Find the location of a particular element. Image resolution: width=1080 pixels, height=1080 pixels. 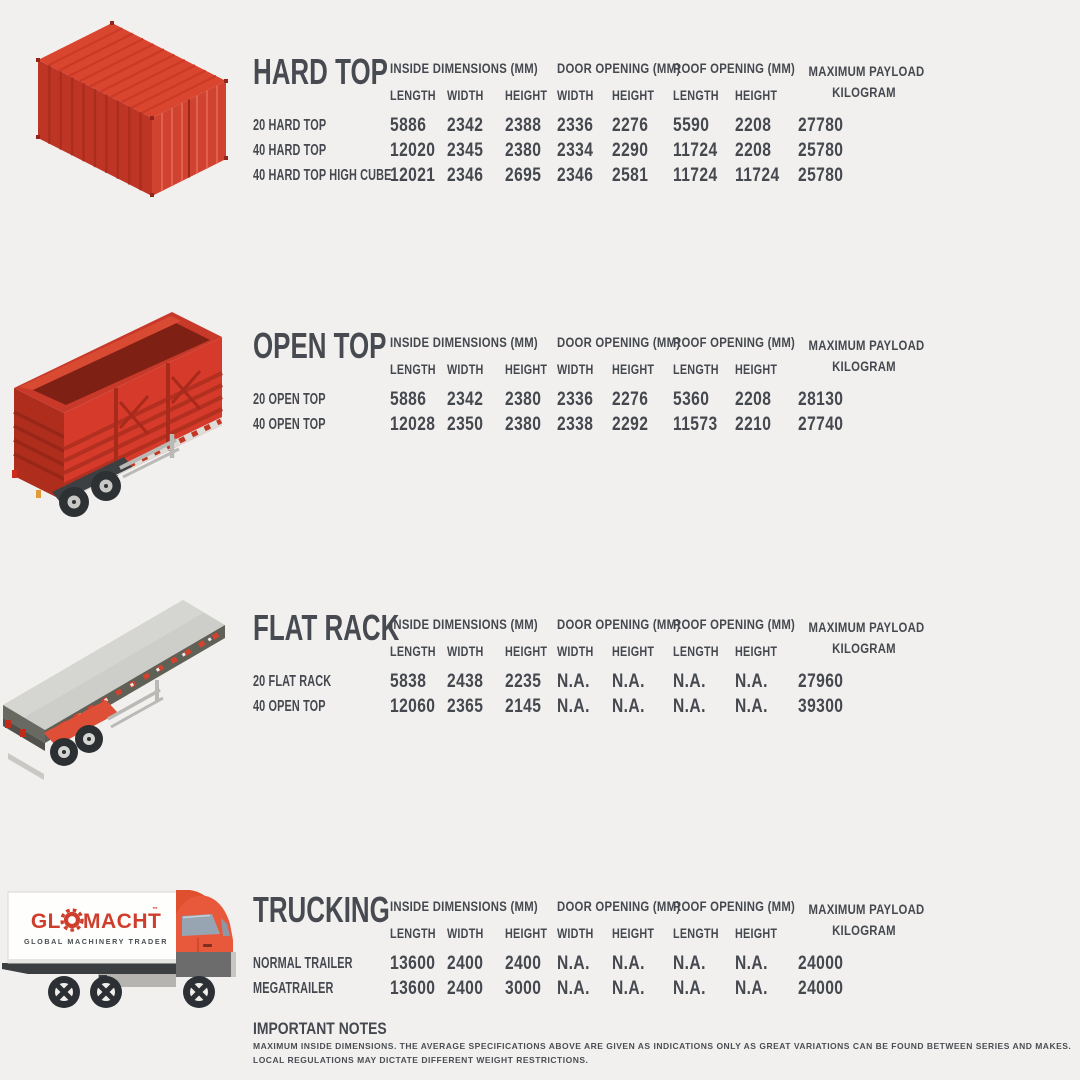

section-title: HARD TOP is located at coordinates (320, 71).